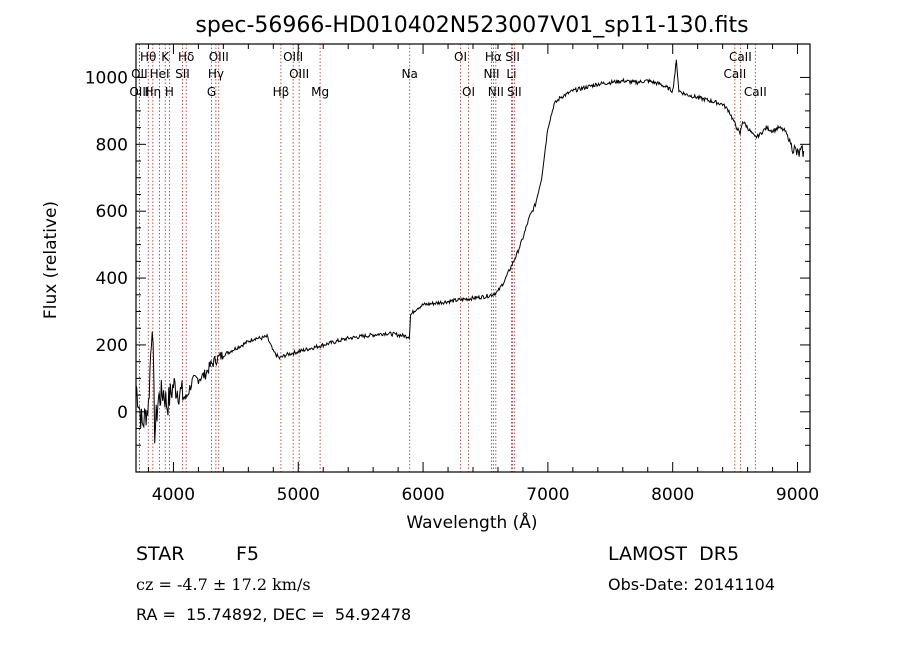 The height and width of the screenshot is (649, 900). Describe the element at coordinates (216, 74) in the screenshot. I see `spectral-line-label: Hγ` at that location.